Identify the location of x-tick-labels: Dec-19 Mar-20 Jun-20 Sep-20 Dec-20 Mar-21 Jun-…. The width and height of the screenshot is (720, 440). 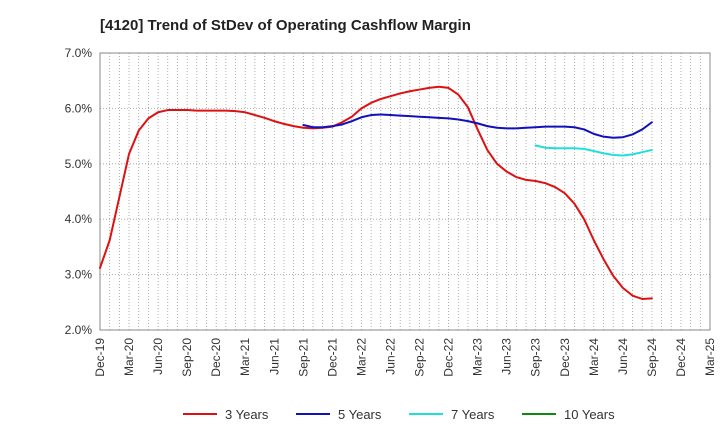
(405, 357).